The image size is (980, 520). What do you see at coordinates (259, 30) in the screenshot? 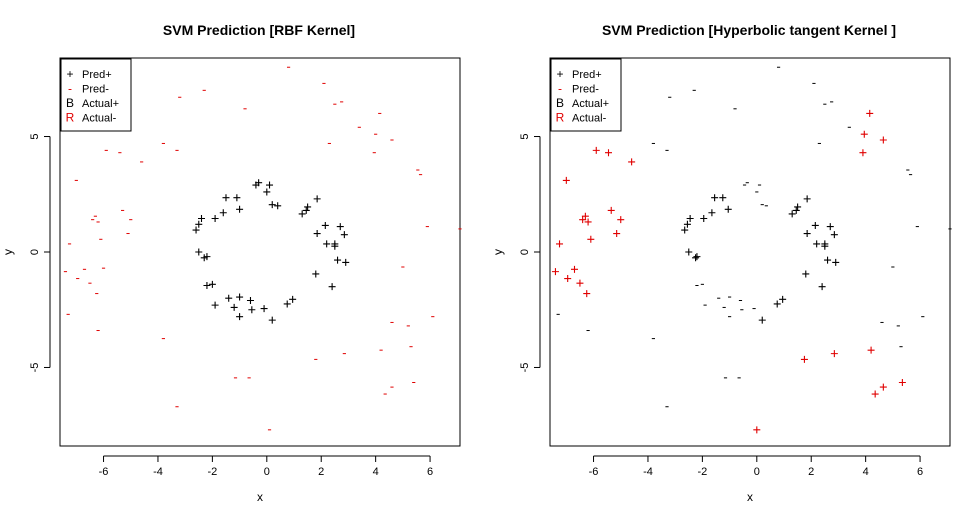
I see `chart-title: SVM Prediction [RBF Kernel]` at bounding box center [259, 30].